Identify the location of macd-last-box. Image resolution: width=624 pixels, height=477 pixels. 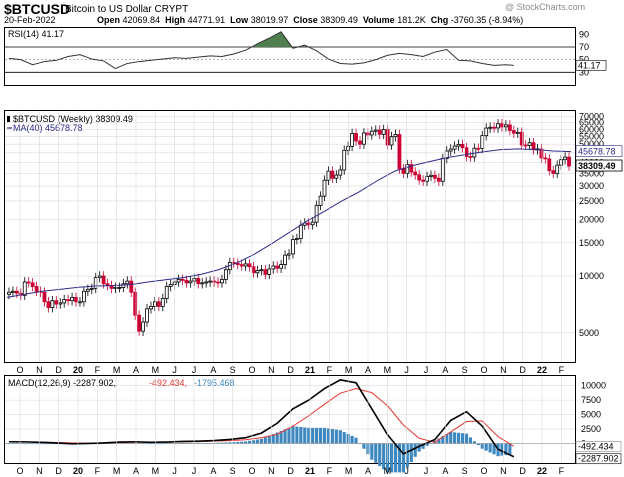
(598, 459).